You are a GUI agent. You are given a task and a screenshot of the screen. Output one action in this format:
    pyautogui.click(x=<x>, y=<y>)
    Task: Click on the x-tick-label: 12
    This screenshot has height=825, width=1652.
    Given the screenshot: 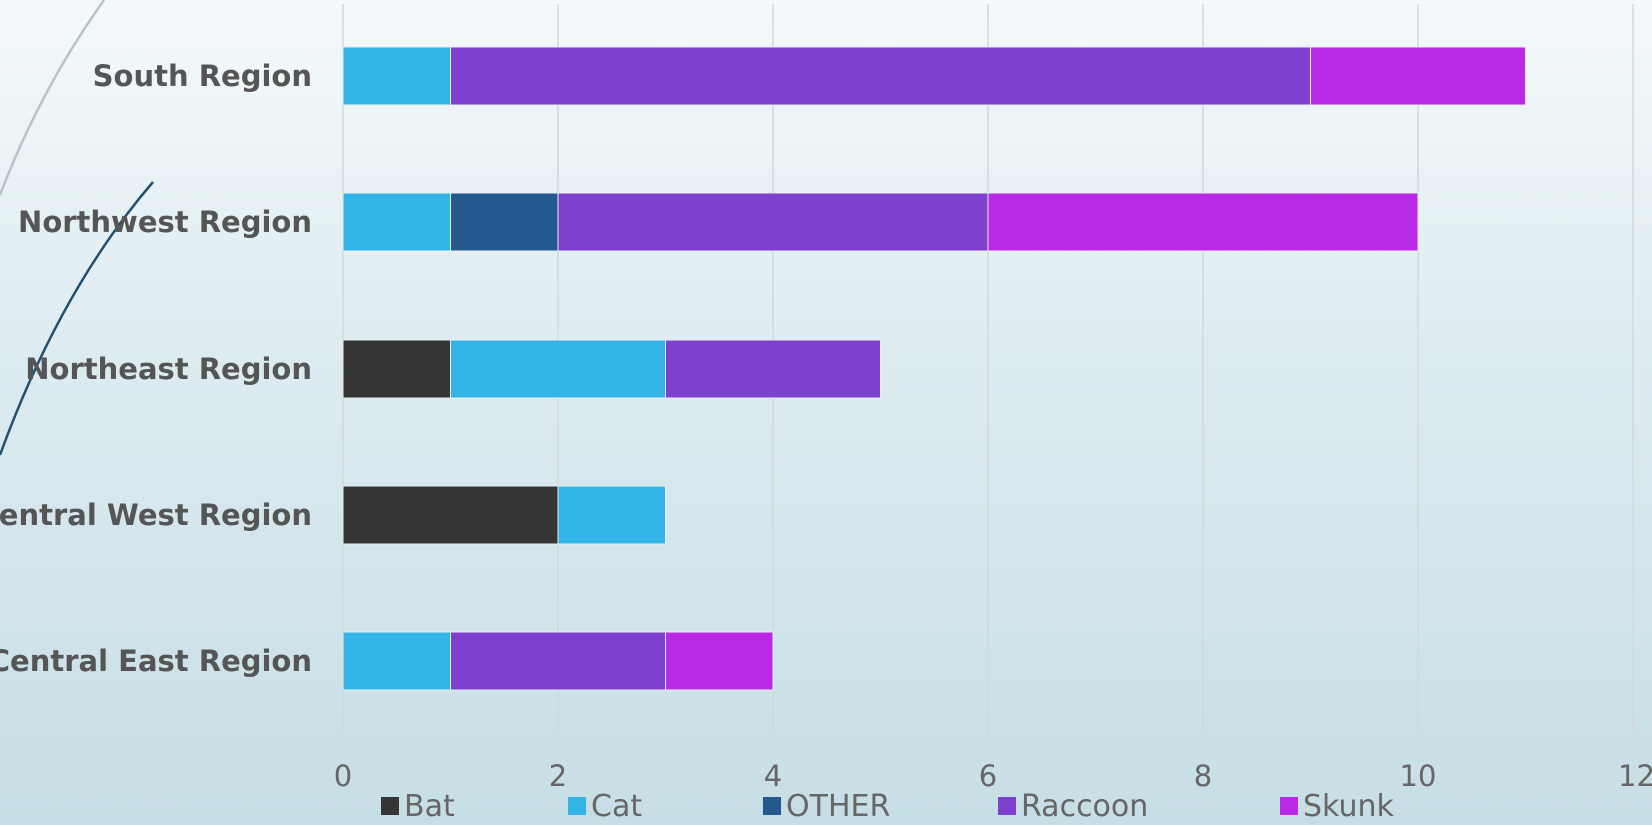 What is the action you would take?
    pyautogui.click(x=1635, y=776)
    